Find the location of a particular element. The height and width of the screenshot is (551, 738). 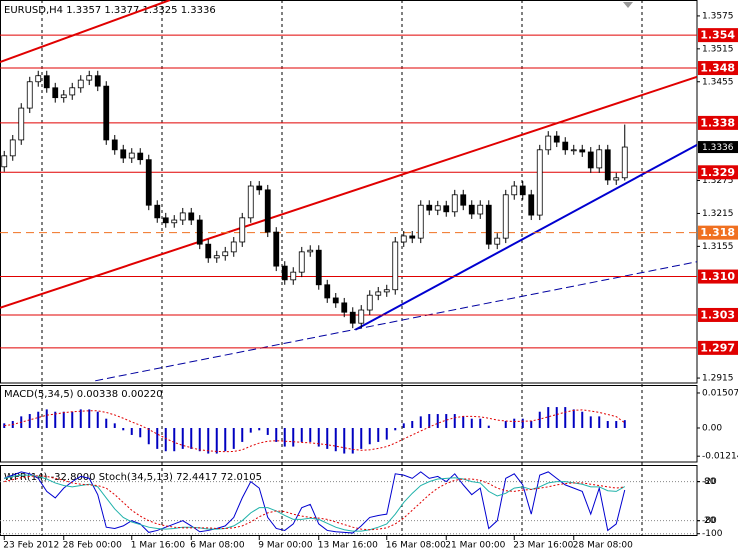

x-tick-label: 23 Feb 2012 is located at coordinates (31, 546).